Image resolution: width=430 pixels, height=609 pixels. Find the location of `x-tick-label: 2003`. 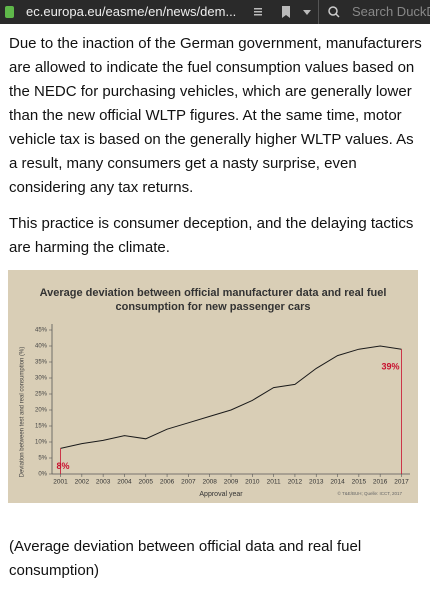

x-tick-label: 2003 is located at coordinates (103, 482).